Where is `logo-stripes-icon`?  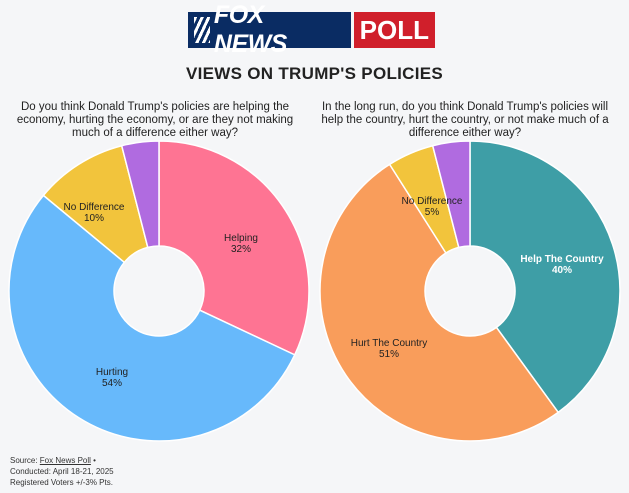 logo-stripes-icon is located at coordinates (202, 30).